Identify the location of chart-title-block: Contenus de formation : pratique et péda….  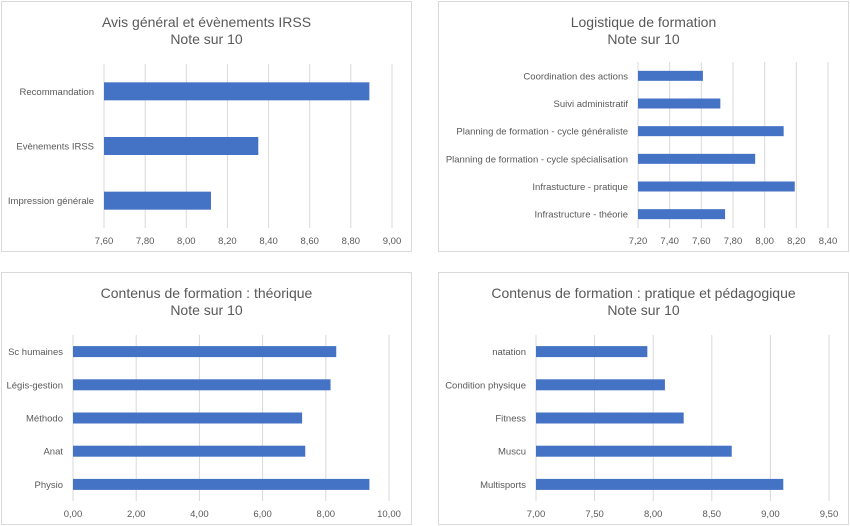
(643, 302).